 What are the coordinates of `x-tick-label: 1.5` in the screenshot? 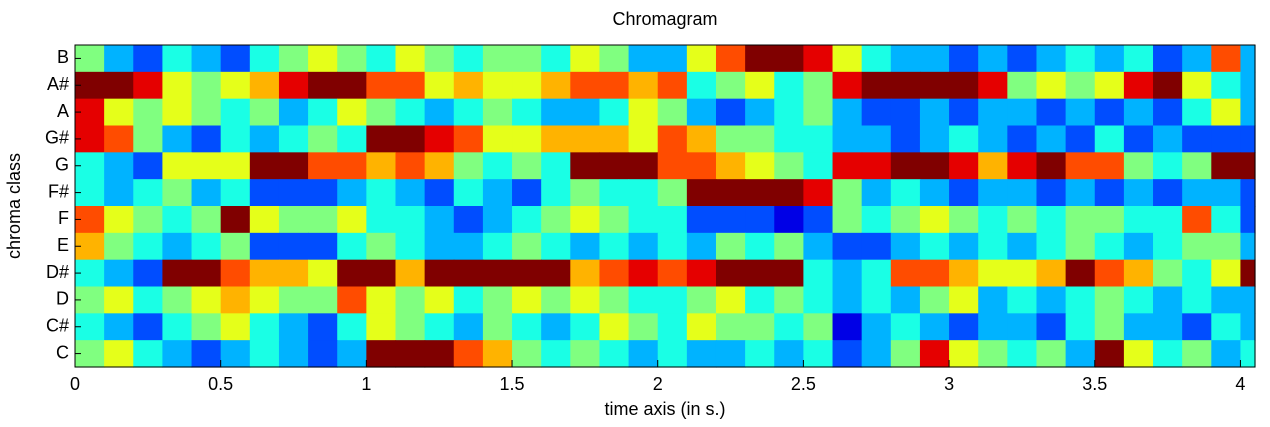 It's located at (512, 384).